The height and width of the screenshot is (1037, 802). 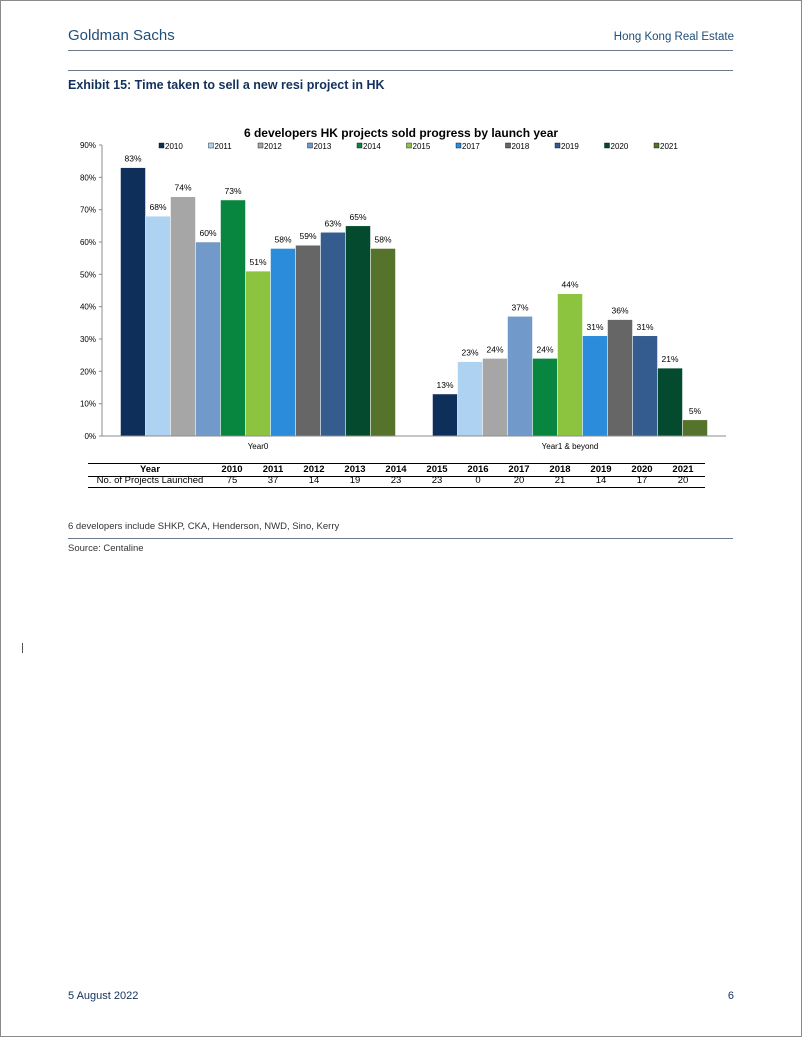 What do you see at coordinates (560, 480) in the screenshot?
I see `table-count-cell: 21` at bounding box center [560, 480].